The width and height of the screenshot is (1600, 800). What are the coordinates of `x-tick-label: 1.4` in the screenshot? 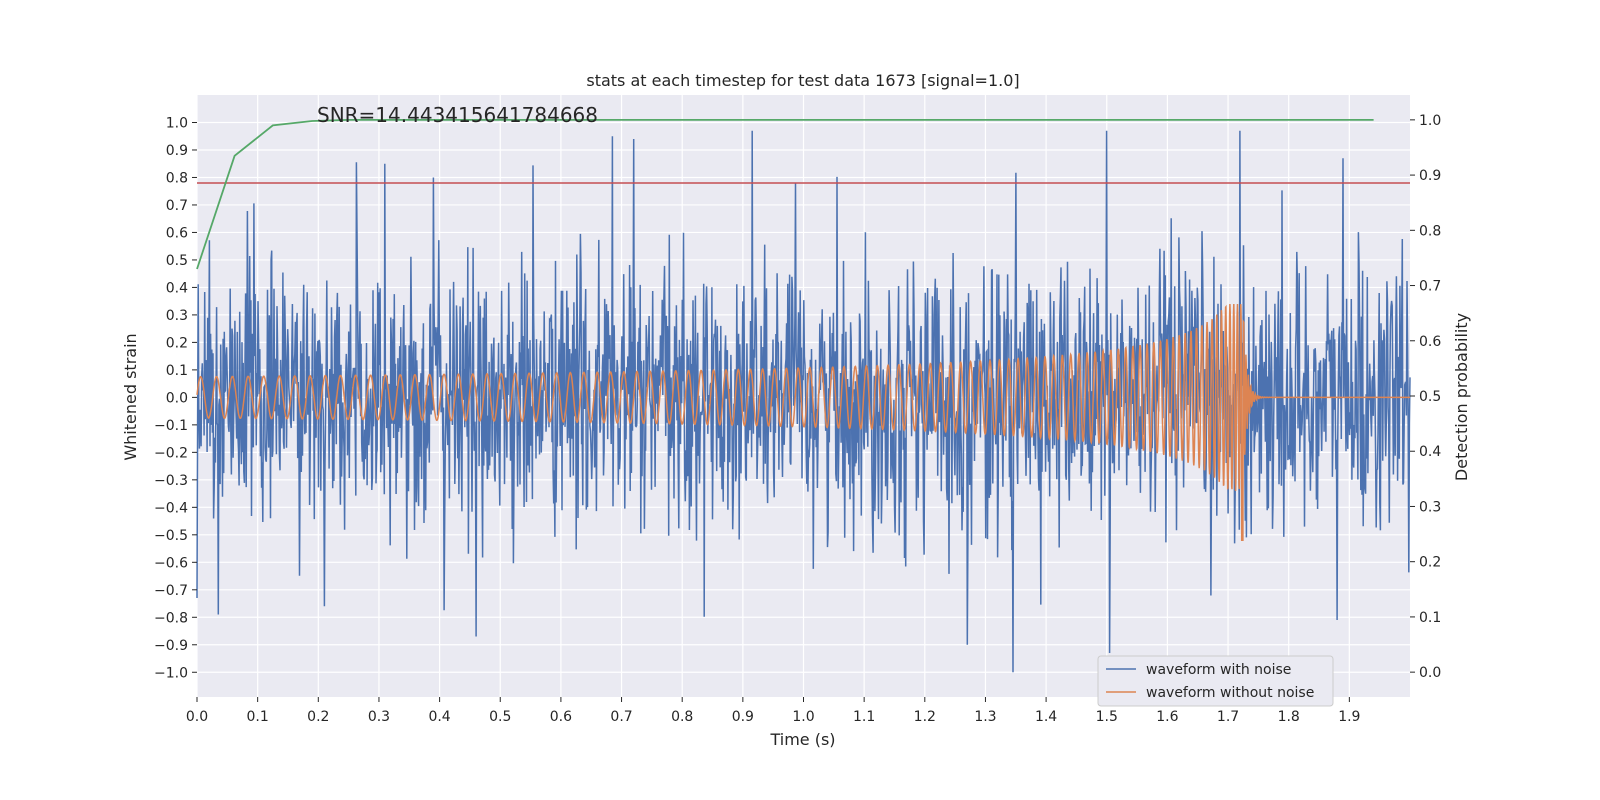 It's located at (1046, 717).